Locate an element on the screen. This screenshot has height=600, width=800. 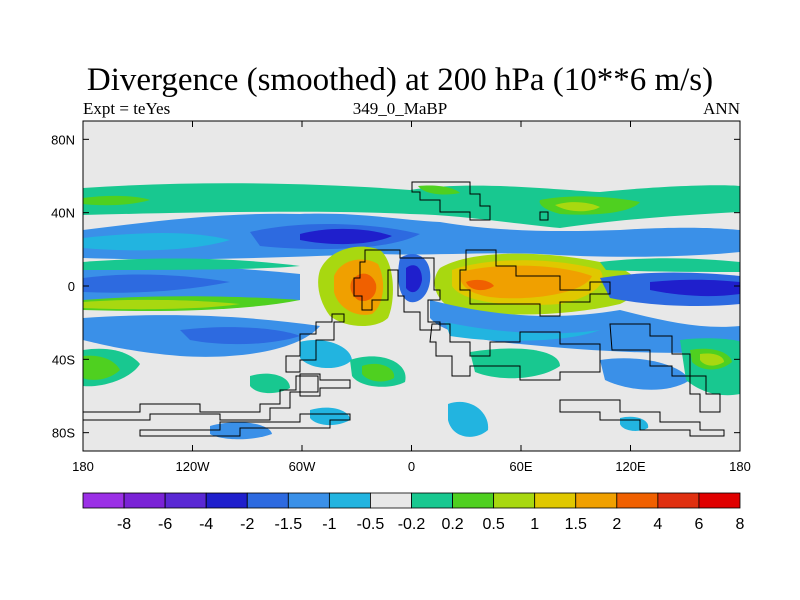
experiment-label: Expt = teYes is located at coordinates (127, 108).